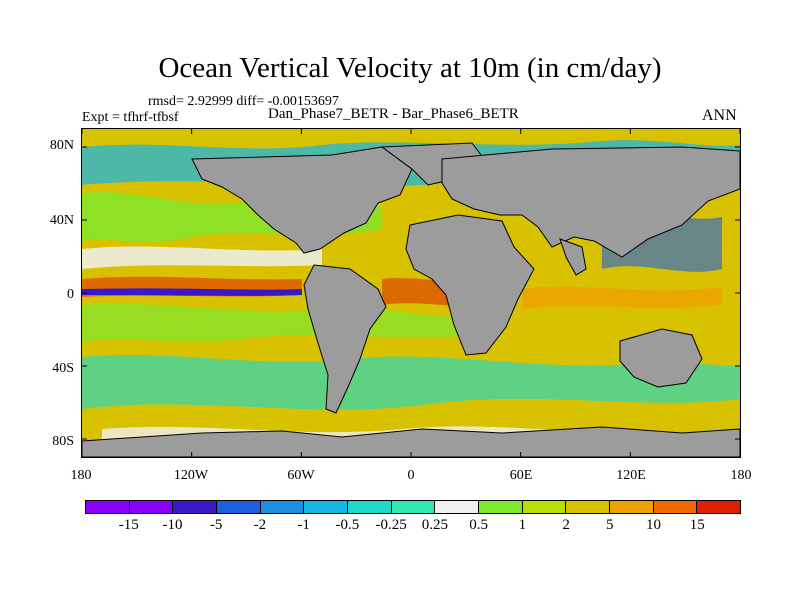 This screenshot has width=800, height=600. I want to click on colorbar-label: -1, so click(303, 525).